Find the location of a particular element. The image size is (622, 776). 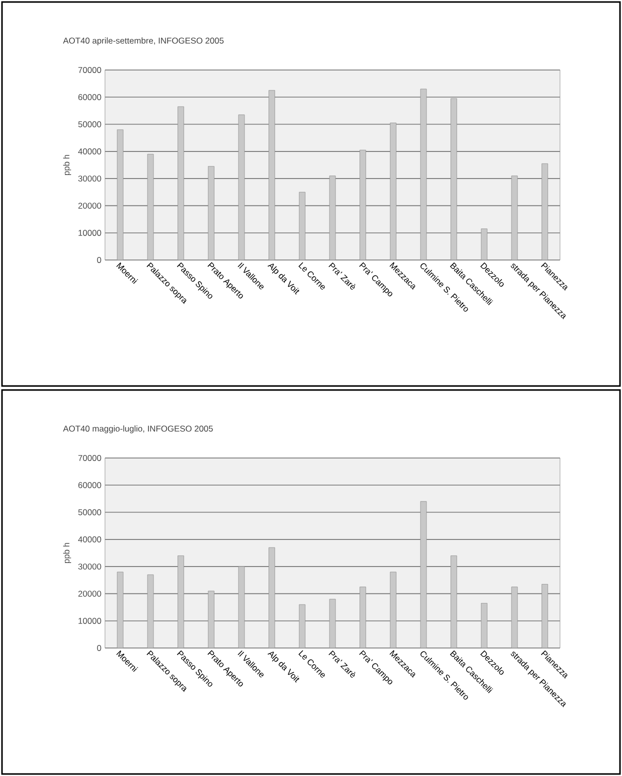

chart-title: AOT40 aprile-settembre, INFOGESO 2005 is located at coordinates (143, 41).